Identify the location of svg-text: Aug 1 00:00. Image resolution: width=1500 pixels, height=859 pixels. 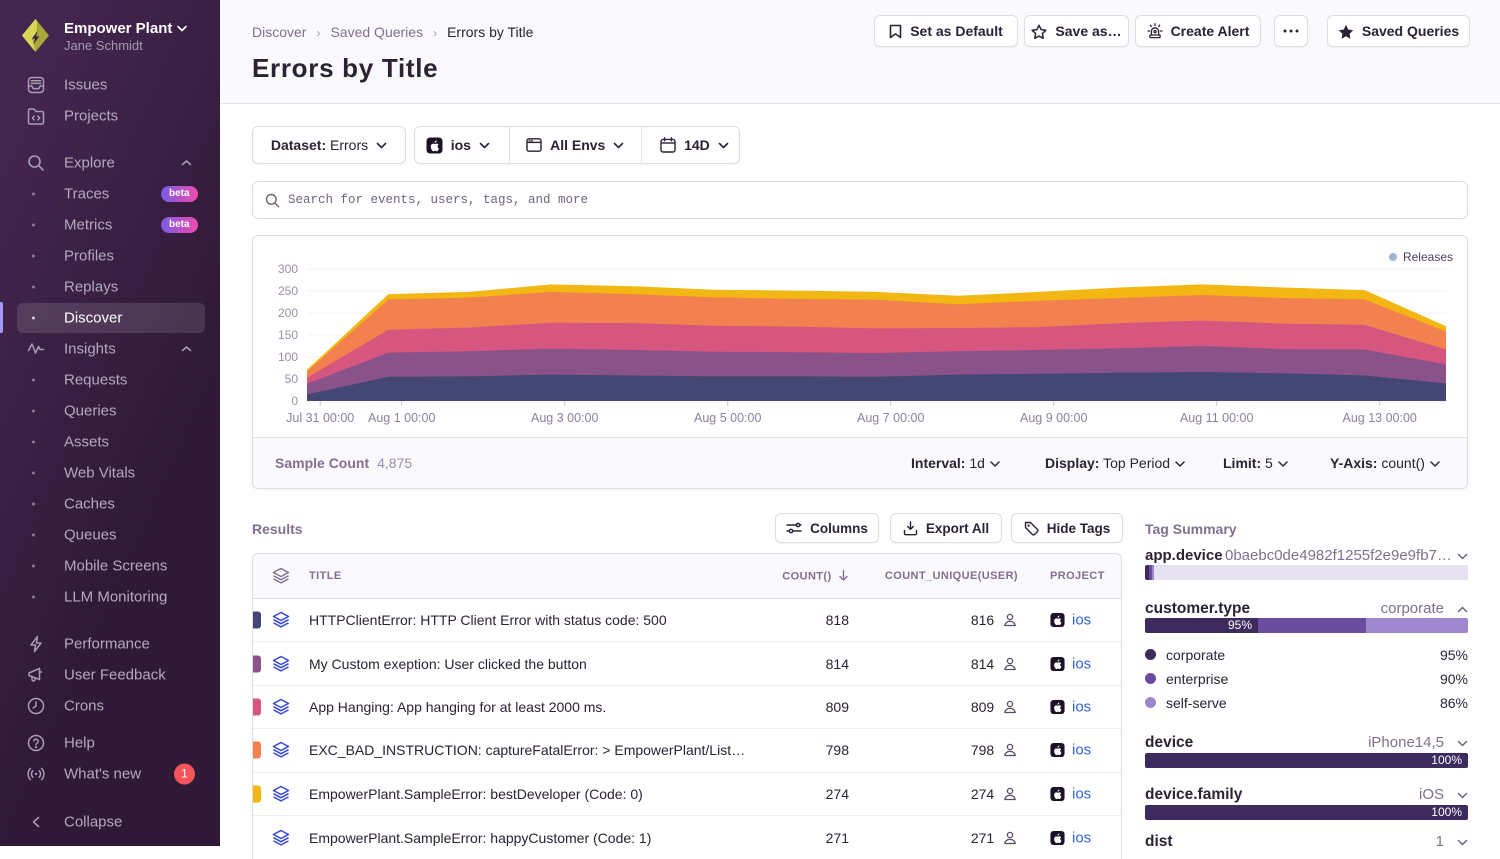
(401, 418).